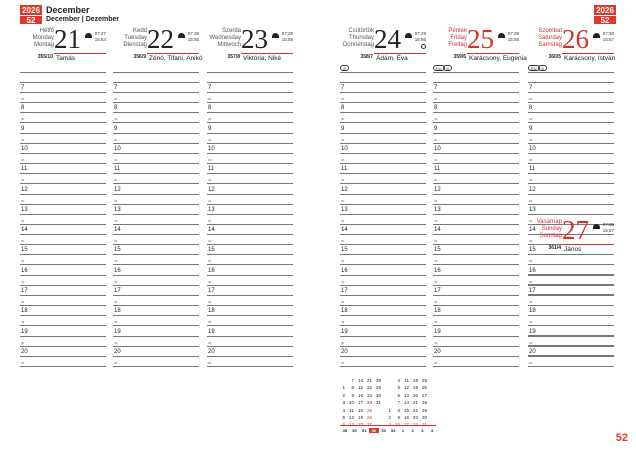  Describe the element at coordinates (24, 270) in the screenshot. I see `hour-label: 16` at that location.